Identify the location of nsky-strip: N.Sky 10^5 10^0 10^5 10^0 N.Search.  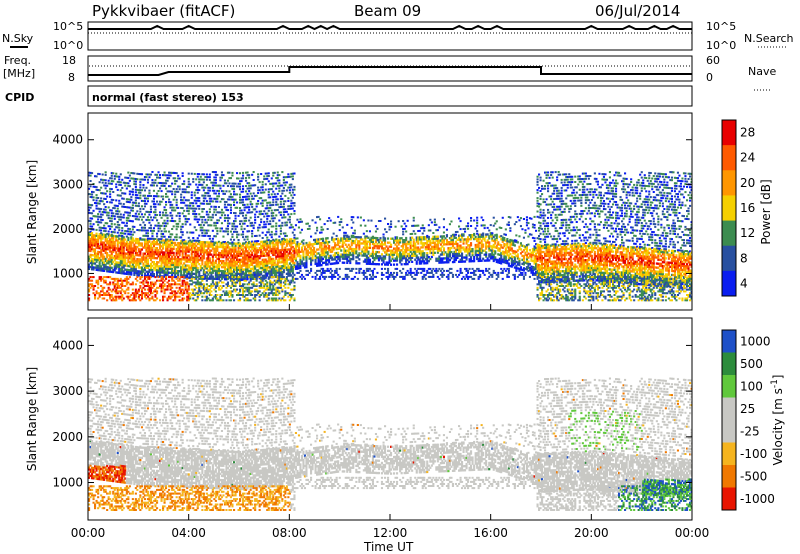
(398, 36).